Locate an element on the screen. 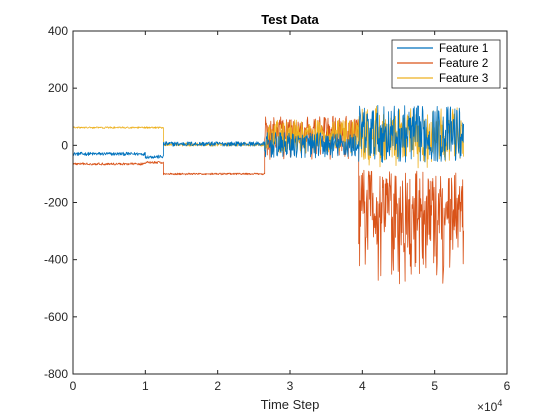 The height and width of the screenshot is (420, 560). y-tick-label: -600 is located at coordinates (56, 317).